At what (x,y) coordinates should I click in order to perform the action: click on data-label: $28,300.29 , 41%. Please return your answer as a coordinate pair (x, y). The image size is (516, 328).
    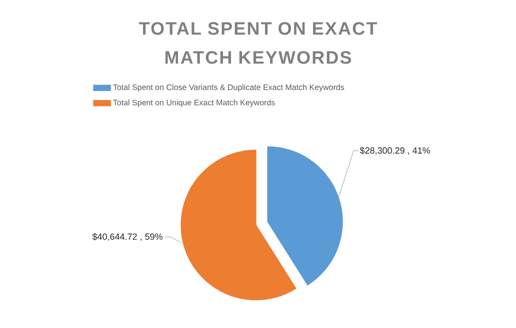
    Looking at the image, I should click on (395, 150).